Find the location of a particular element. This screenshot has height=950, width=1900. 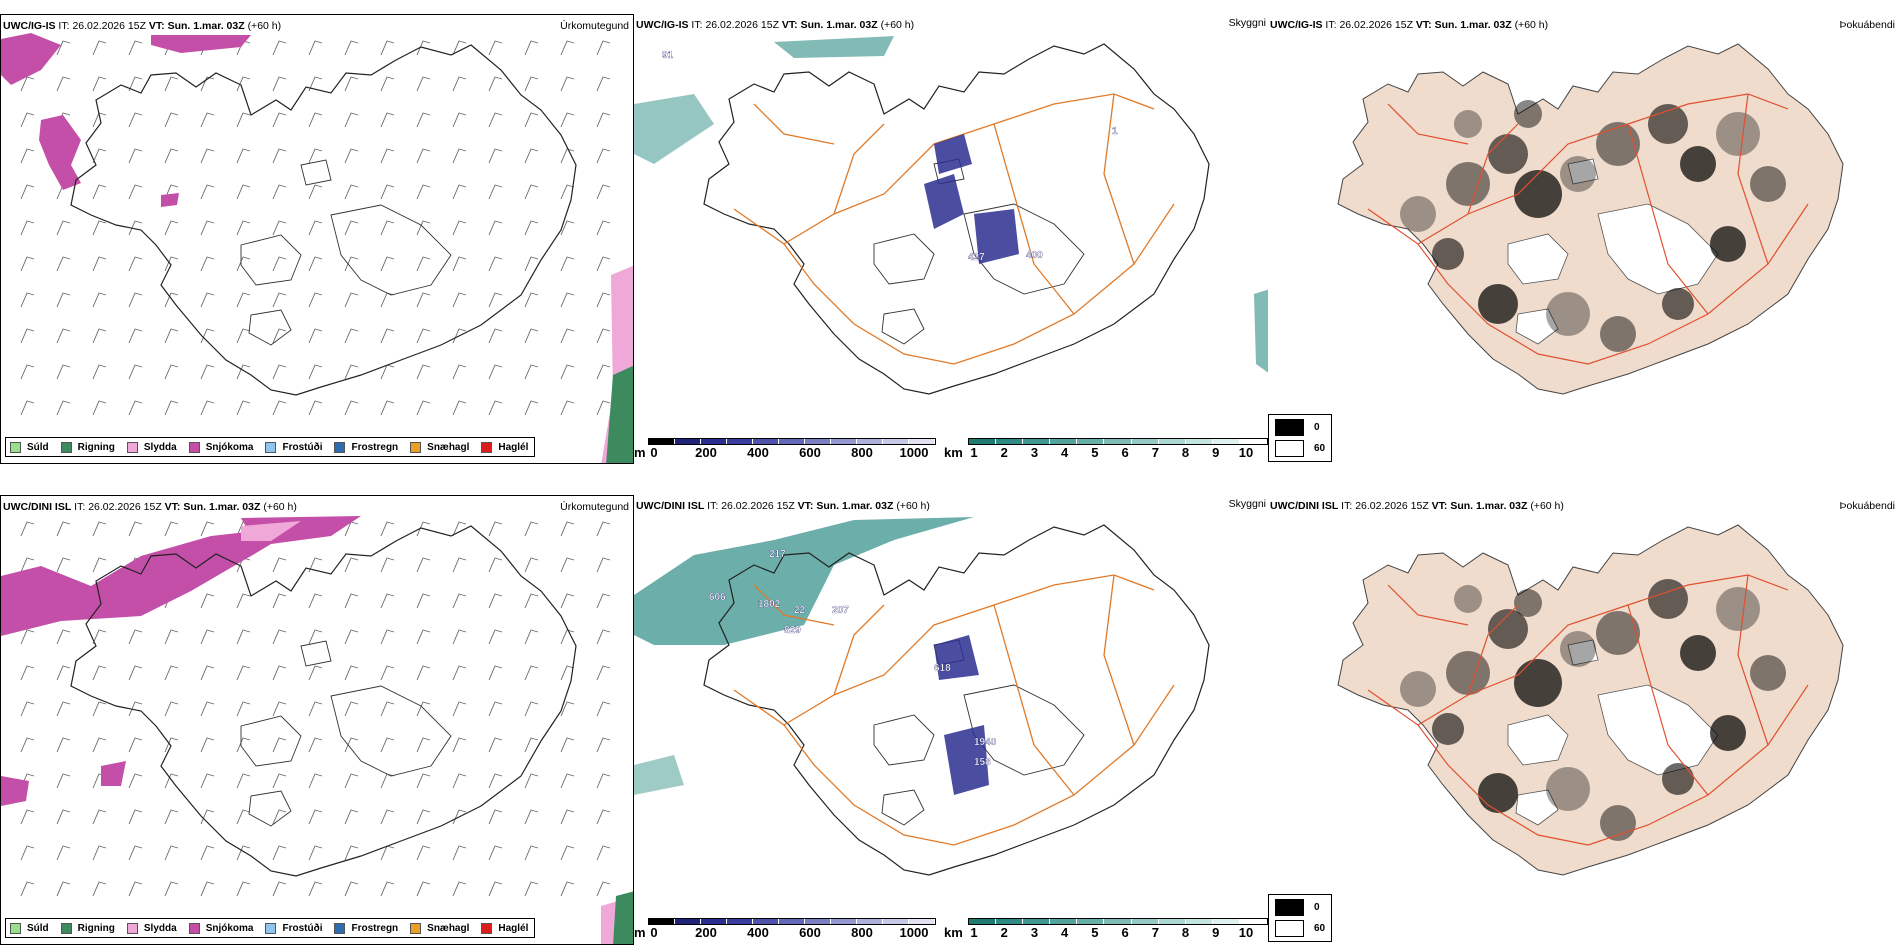

fog-legend-label: 0 is located at coordinates (1317, 427).